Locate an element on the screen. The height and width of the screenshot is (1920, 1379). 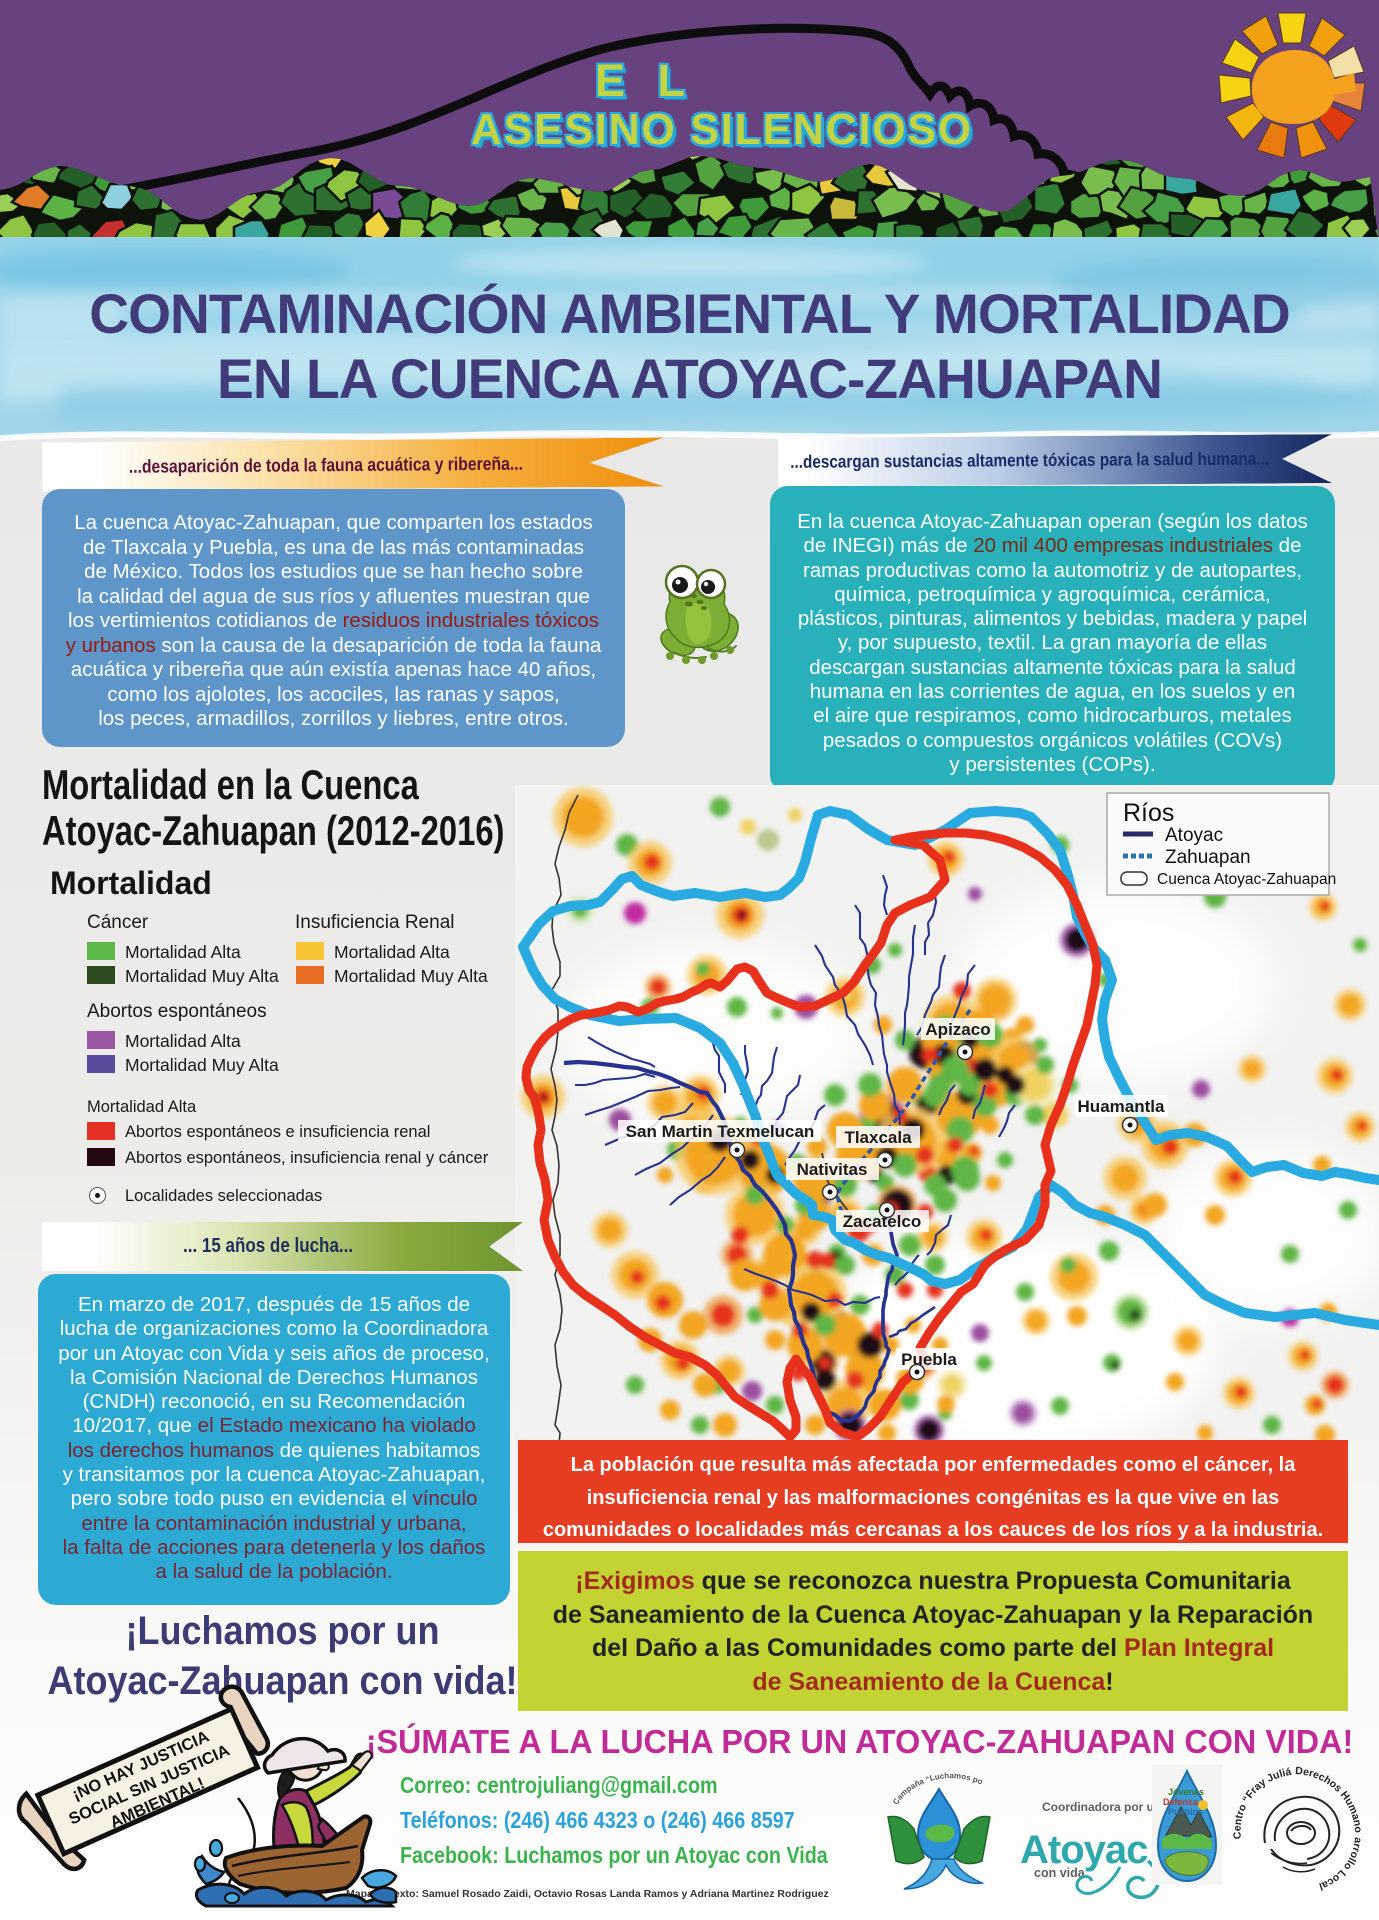
svg-text: Cuenca Atoyac-Zahuapan is located at coordinates (1246, 879).